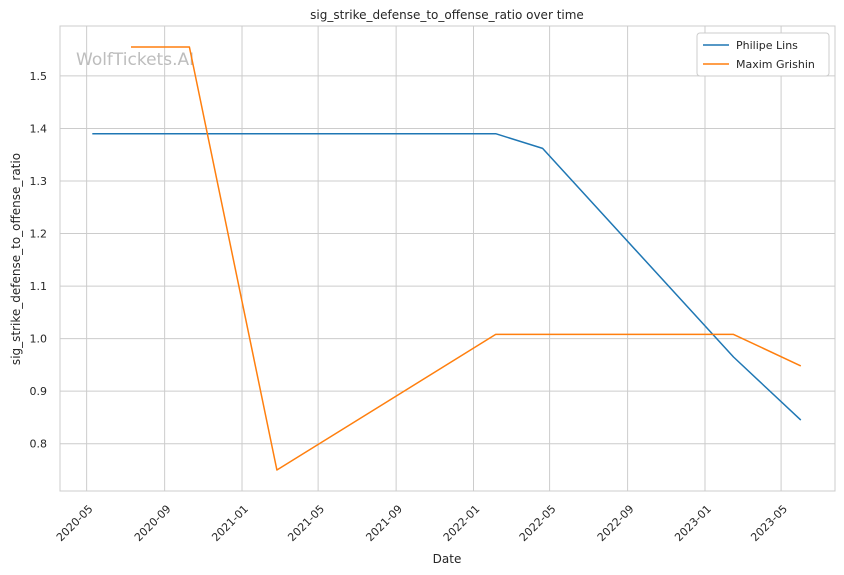 Image resolution: width=844 pixels, height=575 pixels. I want to click on y-tick-label: 1.5, so click(39, 76).